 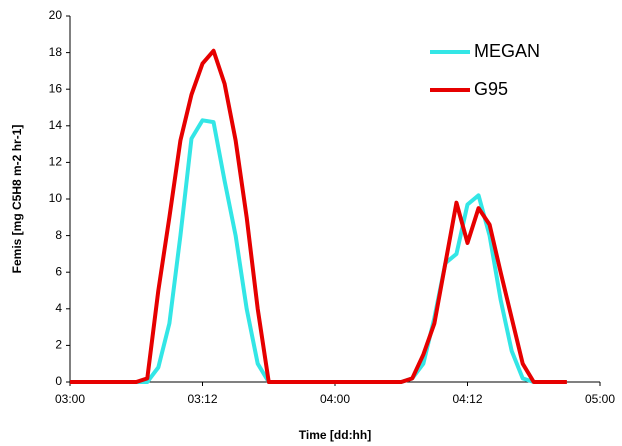 What do you see at coordinates (600, 399) in the screenshot?
I see `x-tick-label: 05:00` at bounding box center [600, 399].